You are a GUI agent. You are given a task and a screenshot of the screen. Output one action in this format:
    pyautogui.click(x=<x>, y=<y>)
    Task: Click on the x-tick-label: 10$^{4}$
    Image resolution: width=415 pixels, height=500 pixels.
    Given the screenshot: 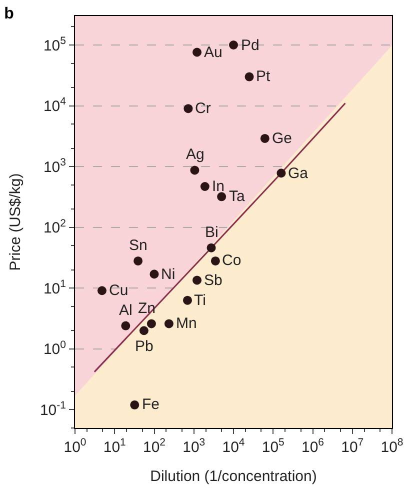 What is the action you would take?
    pyautogui.click(x=233, y=446)
    